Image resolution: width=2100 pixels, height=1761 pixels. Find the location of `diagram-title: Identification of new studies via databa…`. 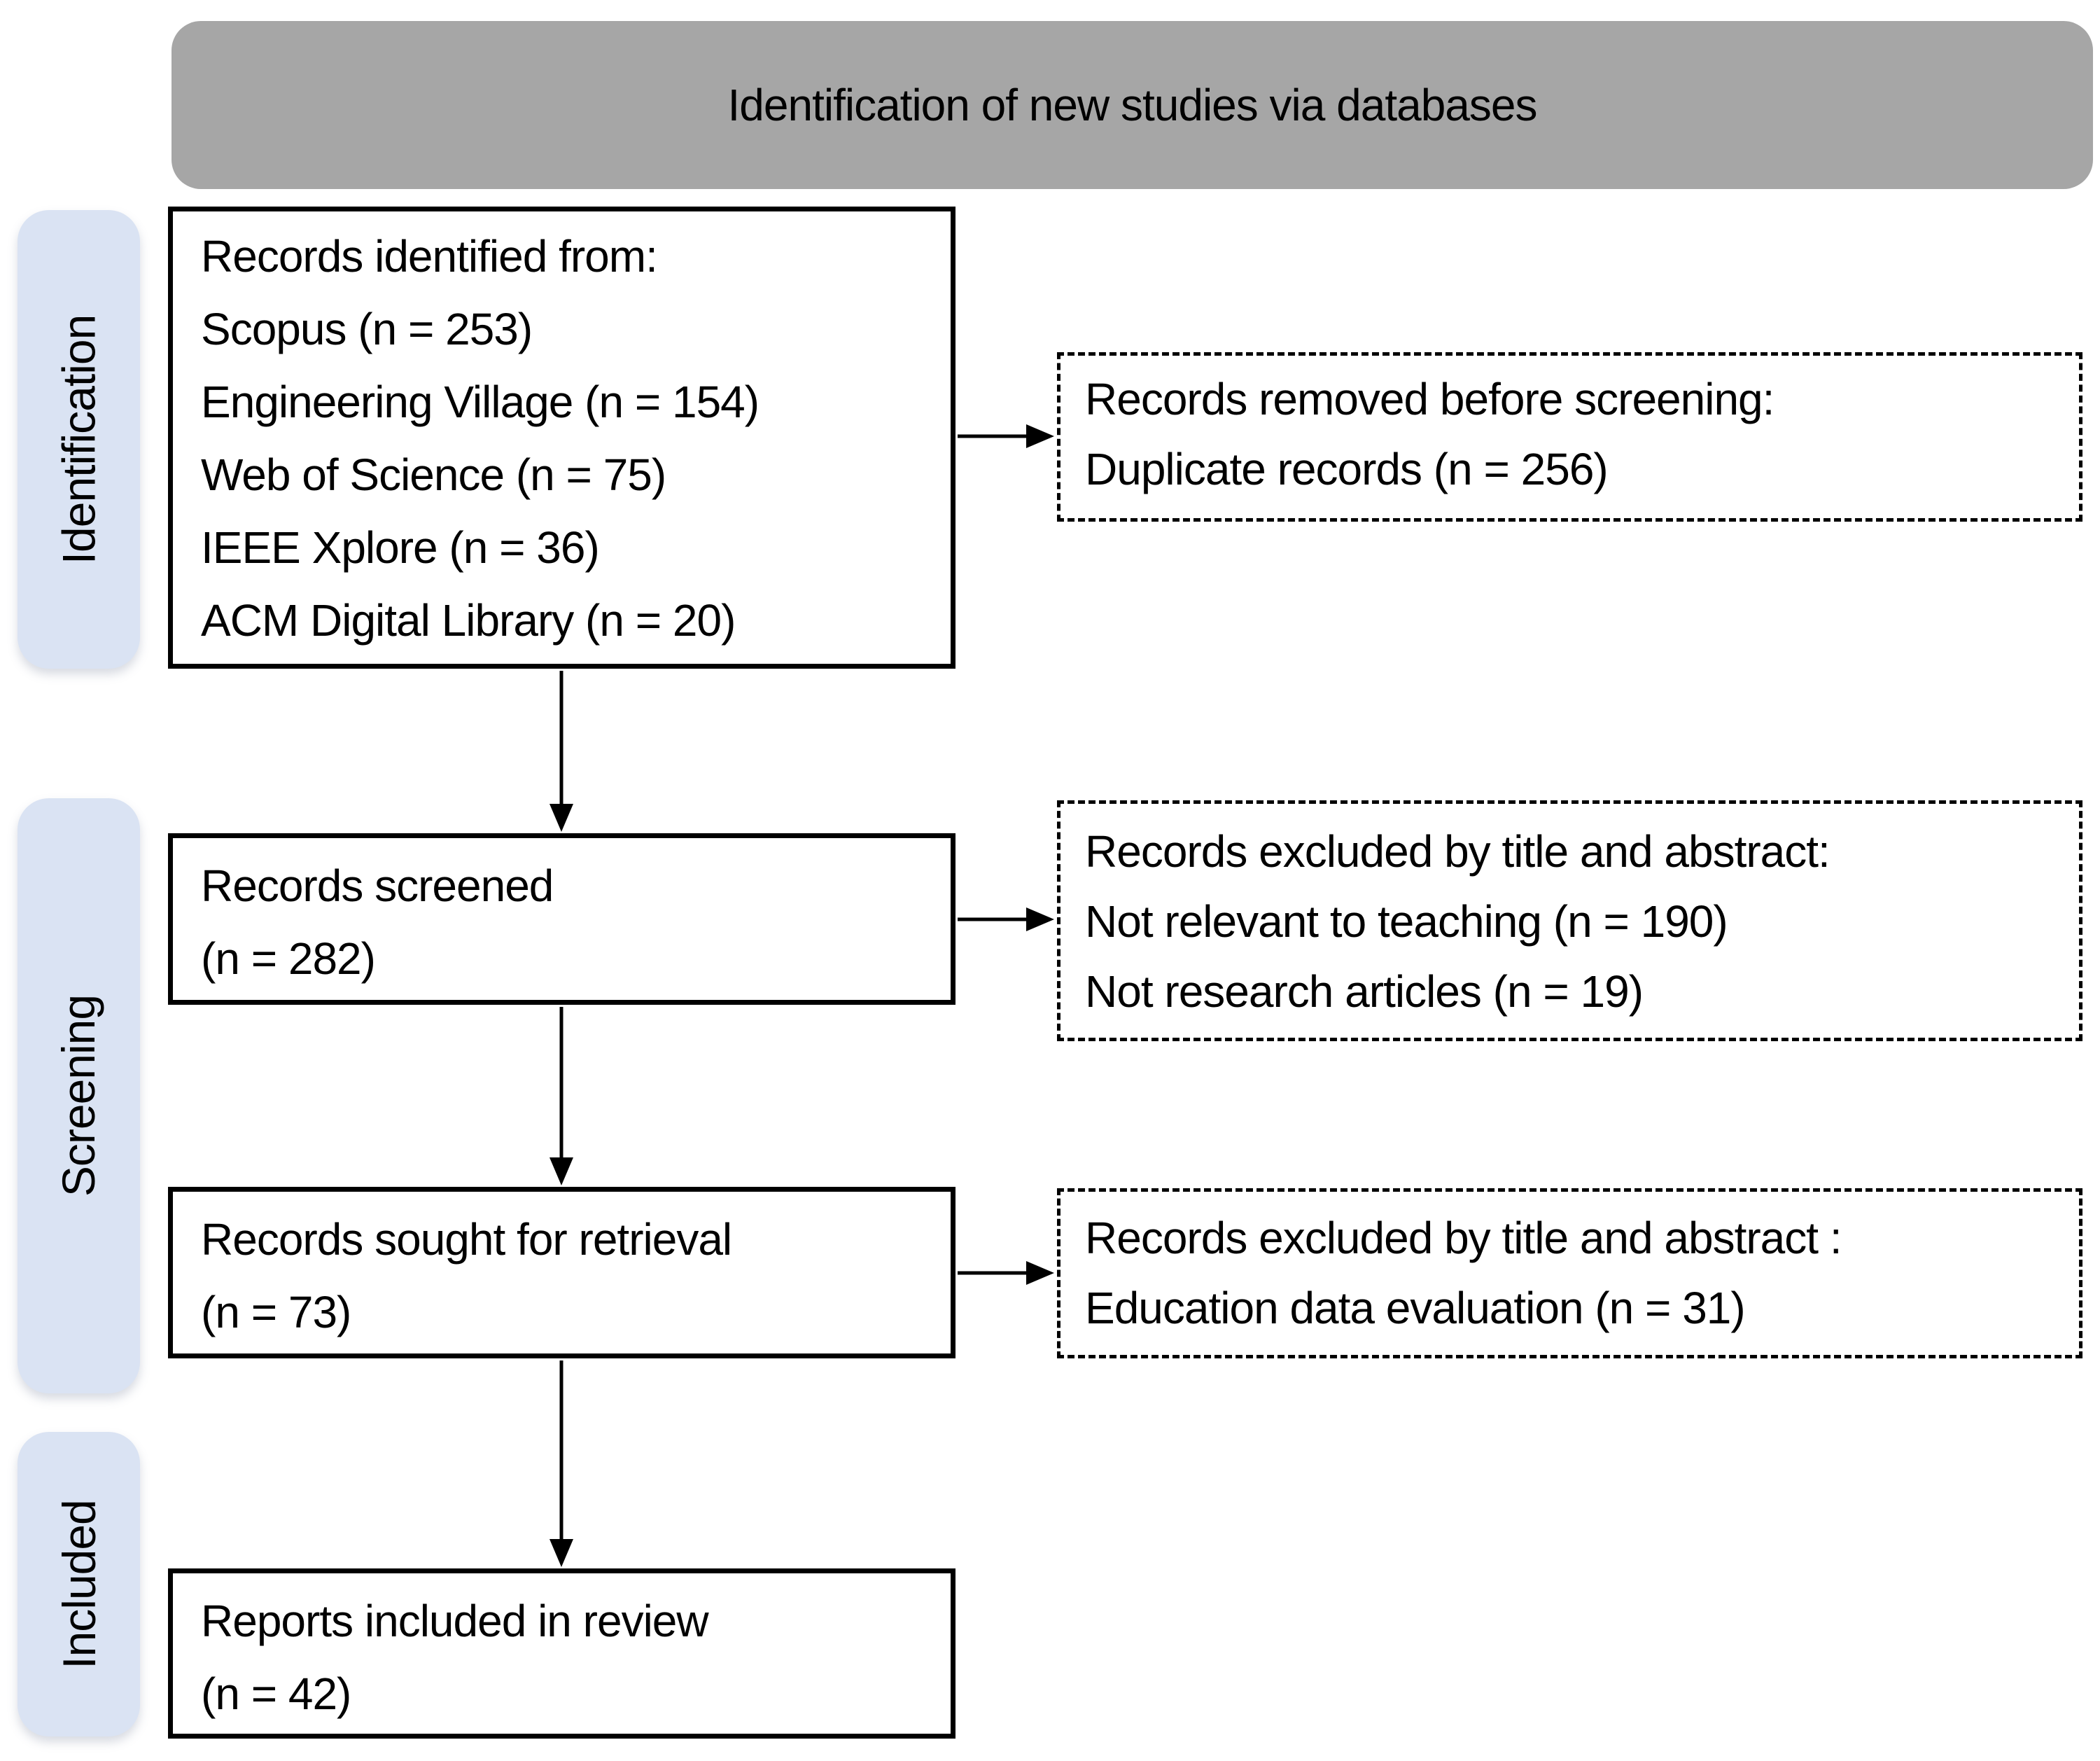

diagram-title: Identification of new studies via databa… is located at coordinates (1132, 105).